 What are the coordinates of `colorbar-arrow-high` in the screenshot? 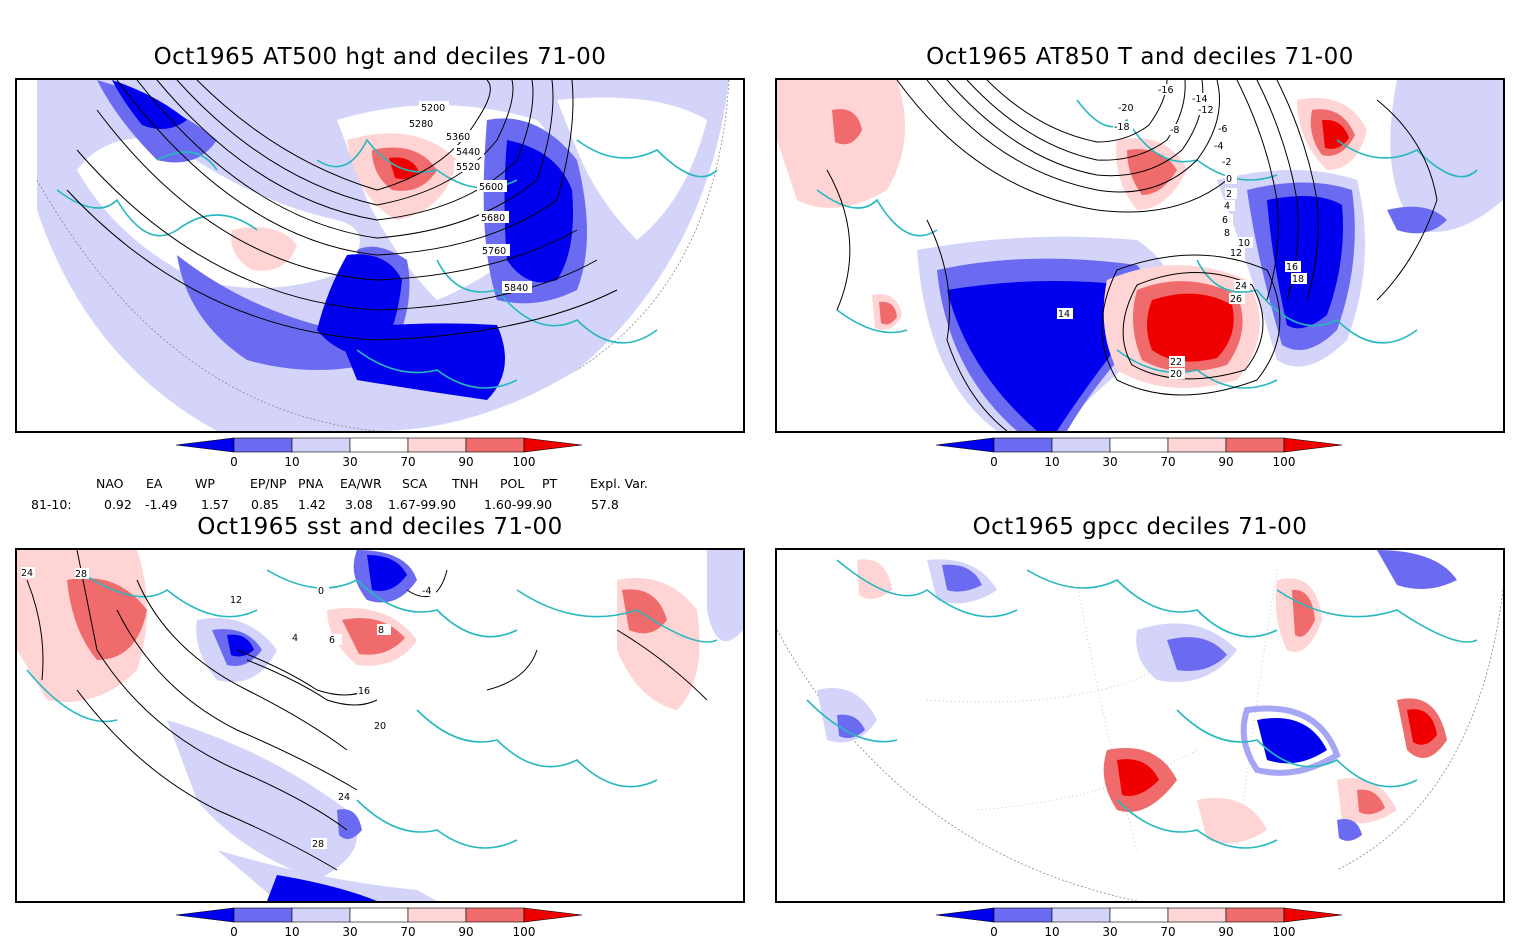 It's located at (1313, 445).